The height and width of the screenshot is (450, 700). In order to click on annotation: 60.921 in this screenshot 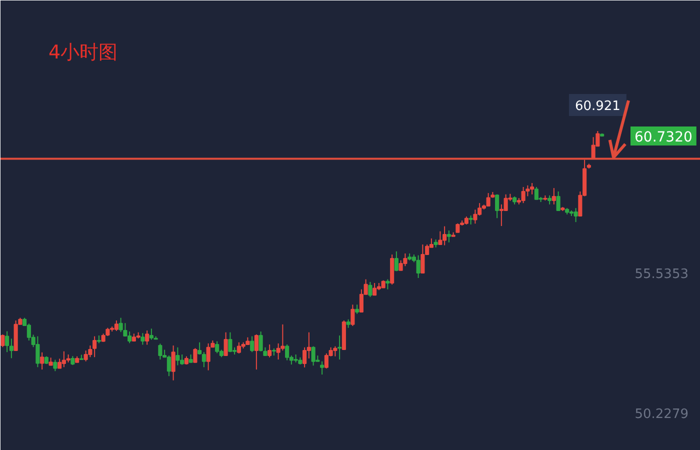, I will do `click(597, 106)`.